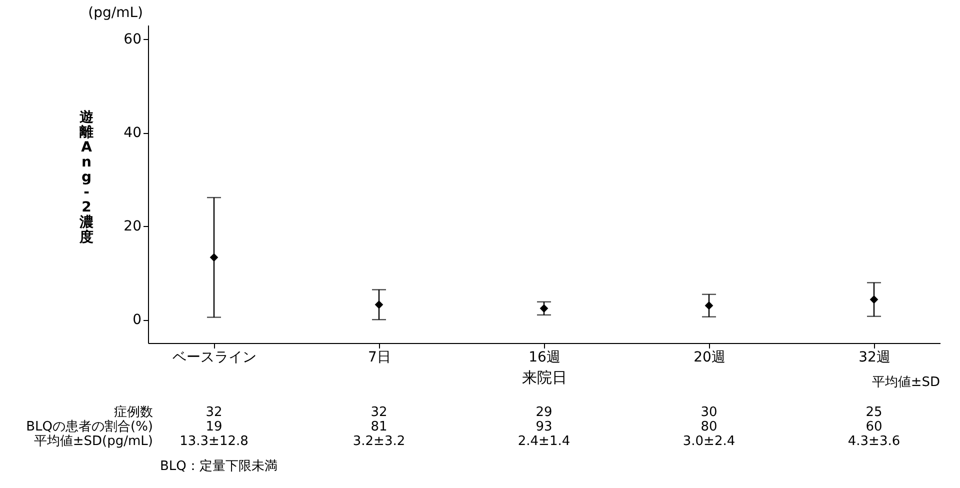 The width and height of the screenshot is (960, 488). I want to click on x-tick-label: 20週, so click(710, 358).